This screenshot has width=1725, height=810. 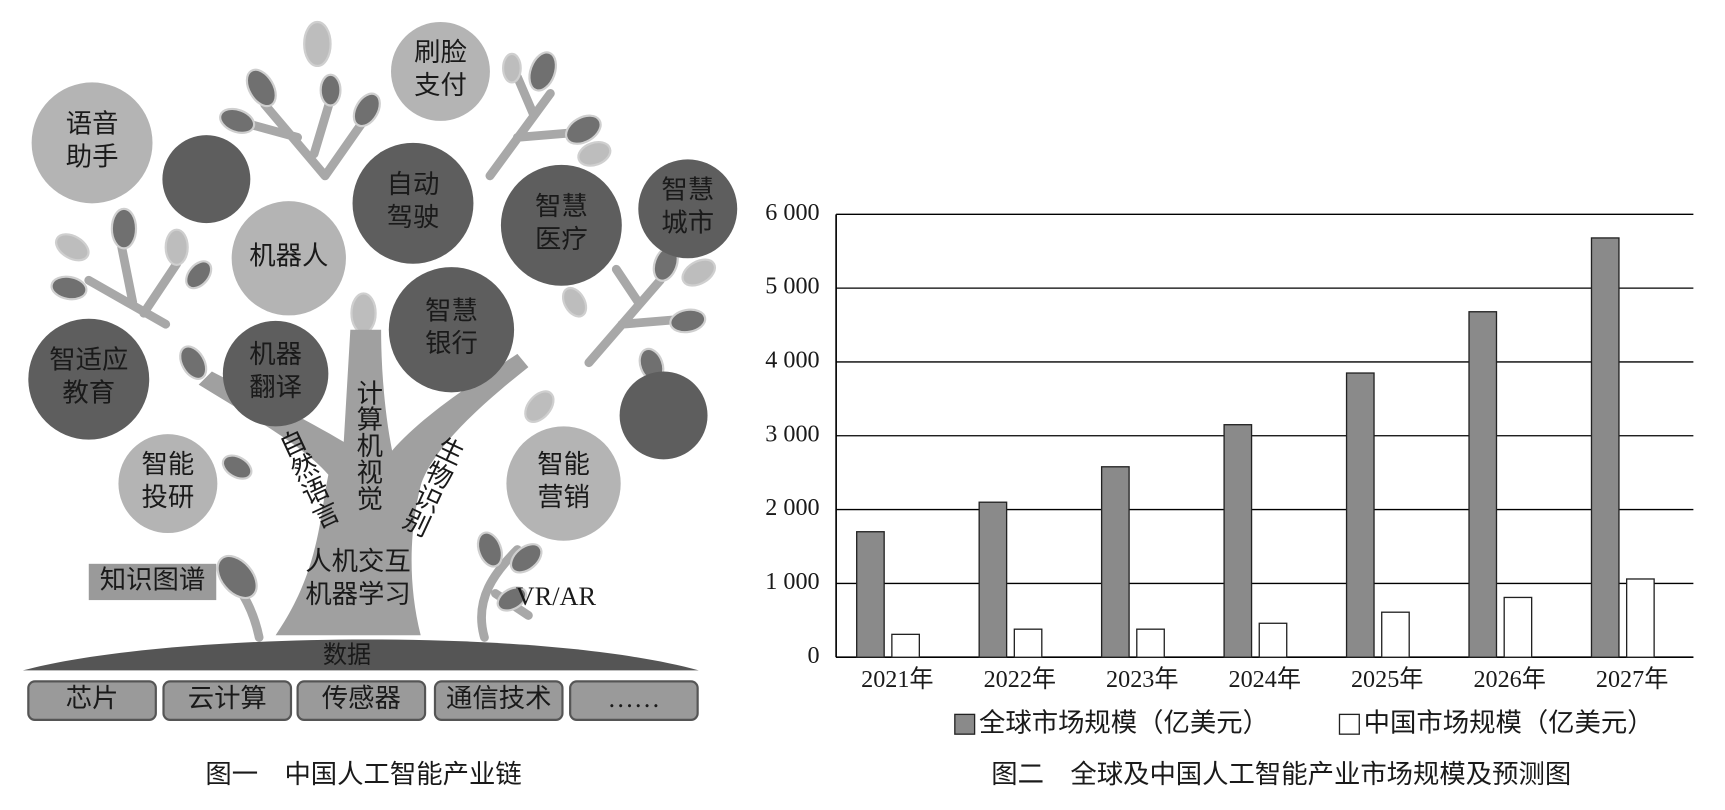 I want to click on bubble-label: 机器, so click(x=275, y=354).